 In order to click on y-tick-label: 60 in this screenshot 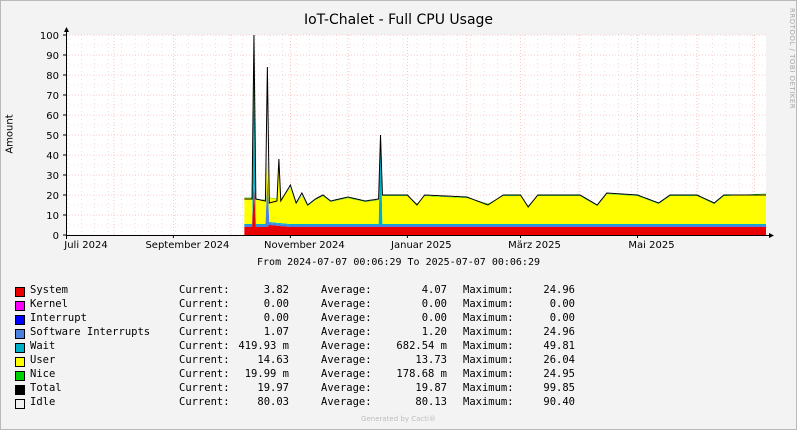, I will do `click(52, 116)`.